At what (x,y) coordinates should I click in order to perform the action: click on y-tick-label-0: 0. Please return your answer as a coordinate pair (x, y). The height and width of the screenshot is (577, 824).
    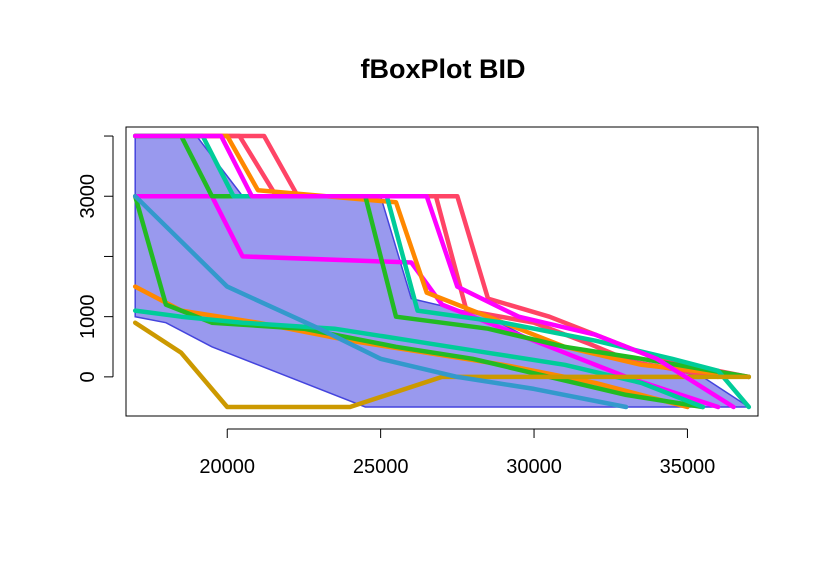
    Looking at the image, I should click on (88, 376).